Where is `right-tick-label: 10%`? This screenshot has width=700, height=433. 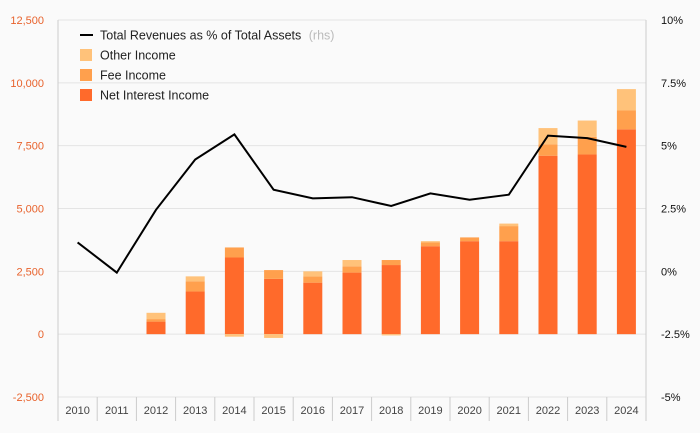 right-tick-label: 10% is located at coordinates (672, 21).